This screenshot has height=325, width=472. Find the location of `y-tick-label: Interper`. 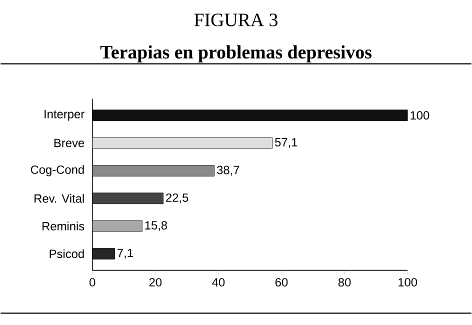

y-tick-label: Interper is located at coordinates (64, 115).